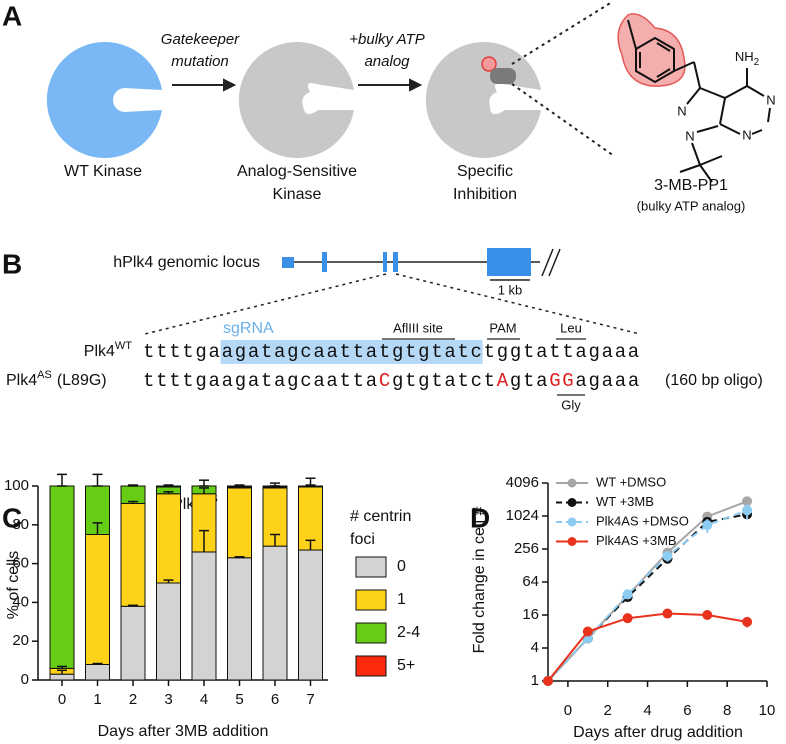 This screenshot has width=786, height=744. What do you see at coordinates (529, 381) in the screenshot?
I see `sequence-segment: gta` at bounding box center [529, 381].